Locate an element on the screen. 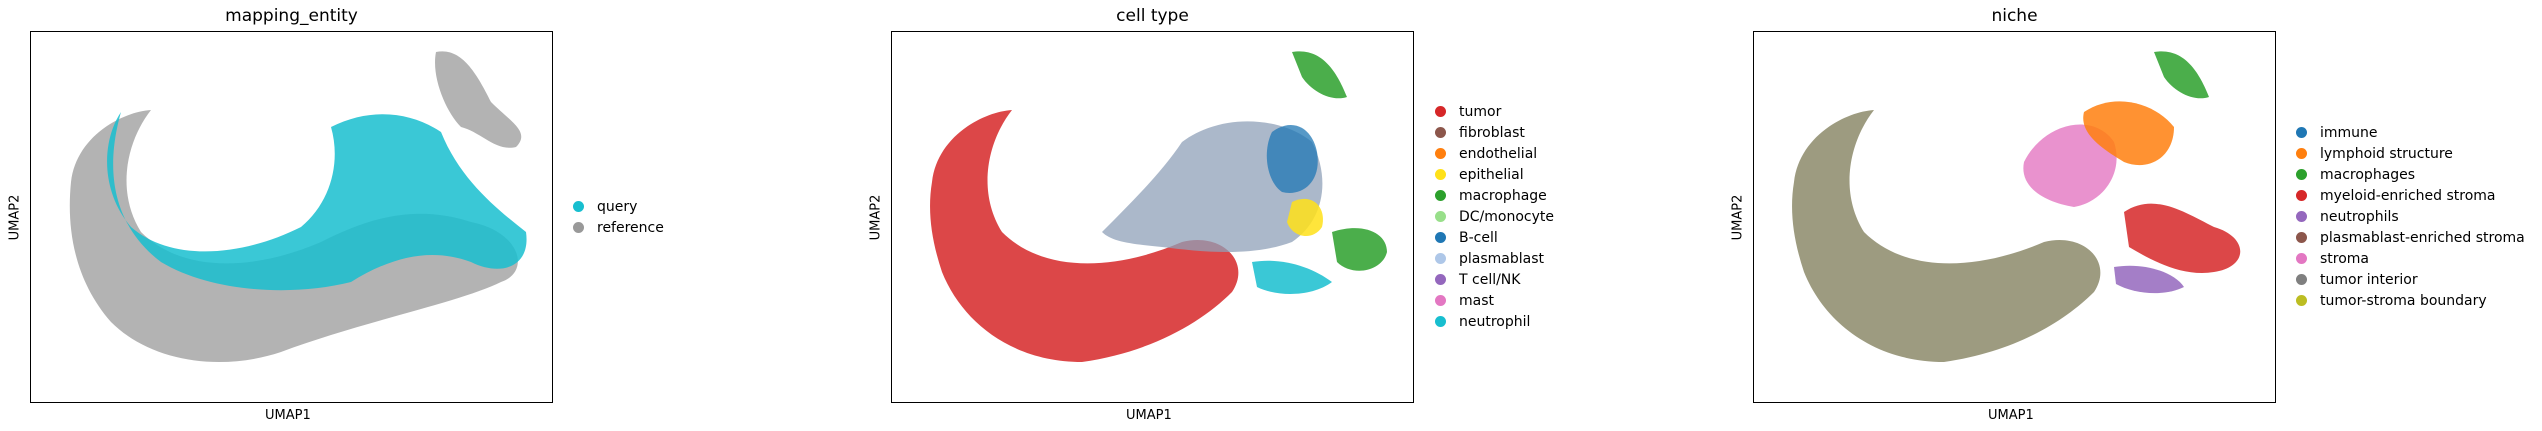 This screenshot has height=431, width=2542. legend-item: fibroblast is located at coordinates (1494, 132).